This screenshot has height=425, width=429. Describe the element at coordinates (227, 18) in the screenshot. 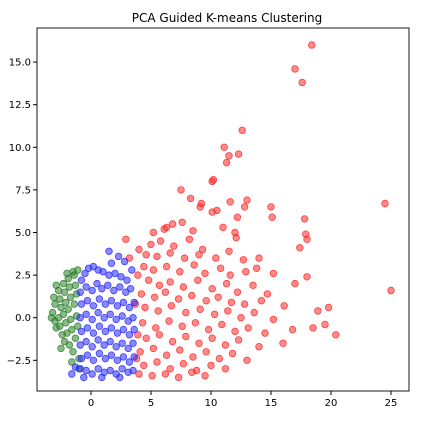

I see `chart-title: PCA Guided K-means Clustering` at that location.